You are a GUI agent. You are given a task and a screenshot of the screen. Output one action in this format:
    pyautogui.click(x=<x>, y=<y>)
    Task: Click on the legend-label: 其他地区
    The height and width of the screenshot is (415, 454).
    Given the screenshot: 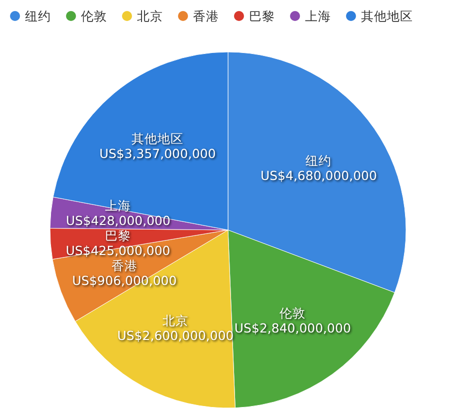 What is the action you would take?
    pyautogui.click(x=387, y=16)
    